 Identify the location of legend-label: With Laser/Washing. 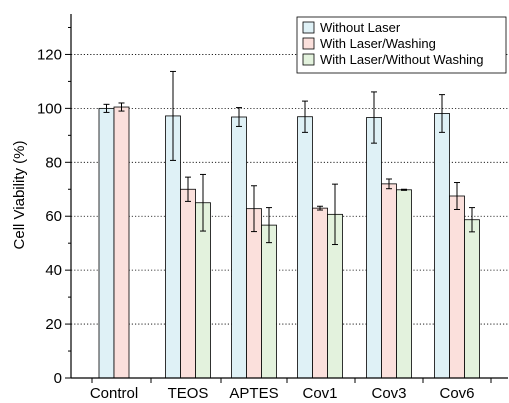
(378, 43).